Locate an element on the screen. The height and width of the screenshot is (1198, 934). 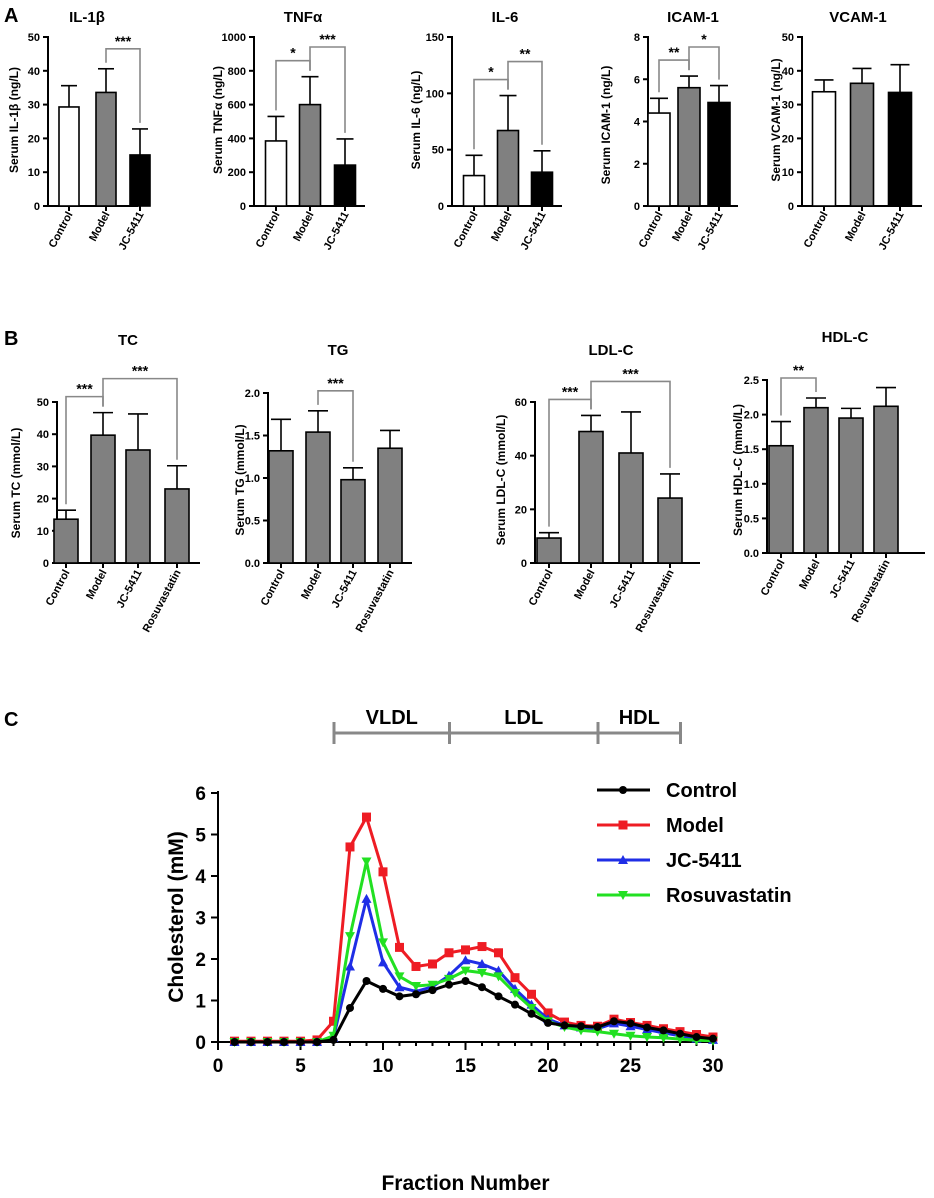
hdlc-y-tick-label: 0.5 is located at coordinates (751, 519).